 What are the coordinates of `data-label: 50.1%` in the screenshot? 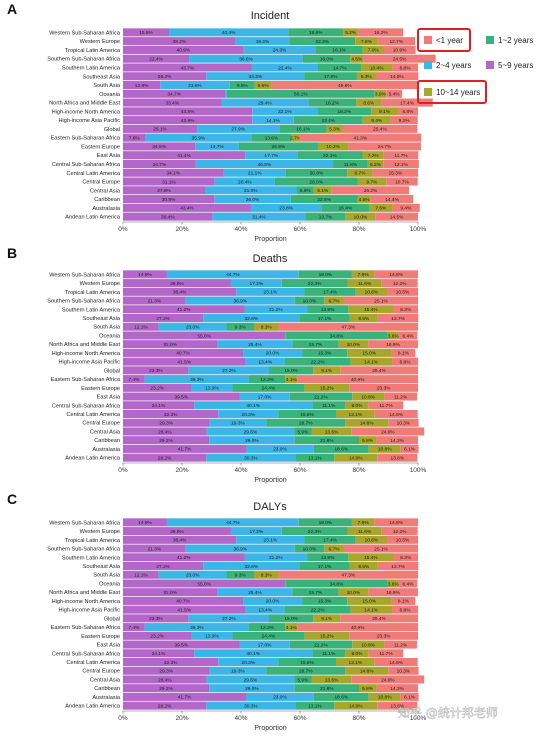 It's located at (301, 95).